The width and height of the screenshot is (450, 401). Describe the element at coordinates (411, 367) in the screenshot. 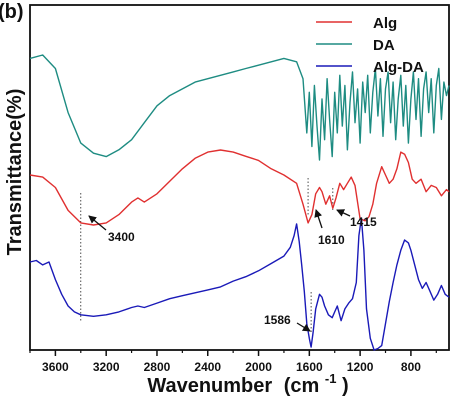

I see `x-tick-label-800: 800` at that location.